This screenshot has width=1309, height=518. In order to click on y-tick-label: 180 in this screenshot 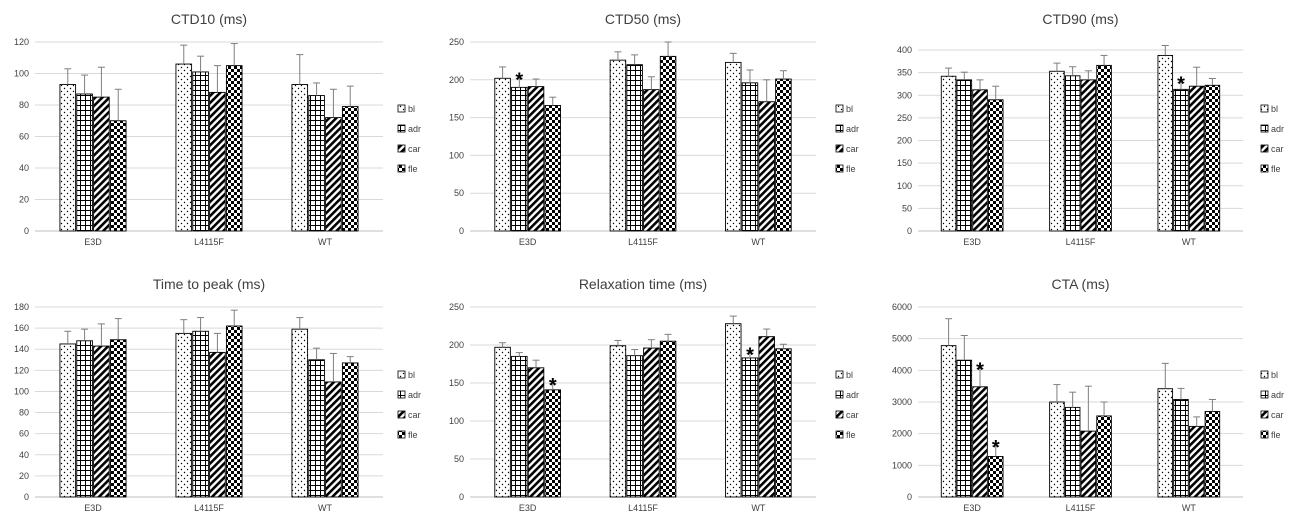, I will do `click(21, 307)`.